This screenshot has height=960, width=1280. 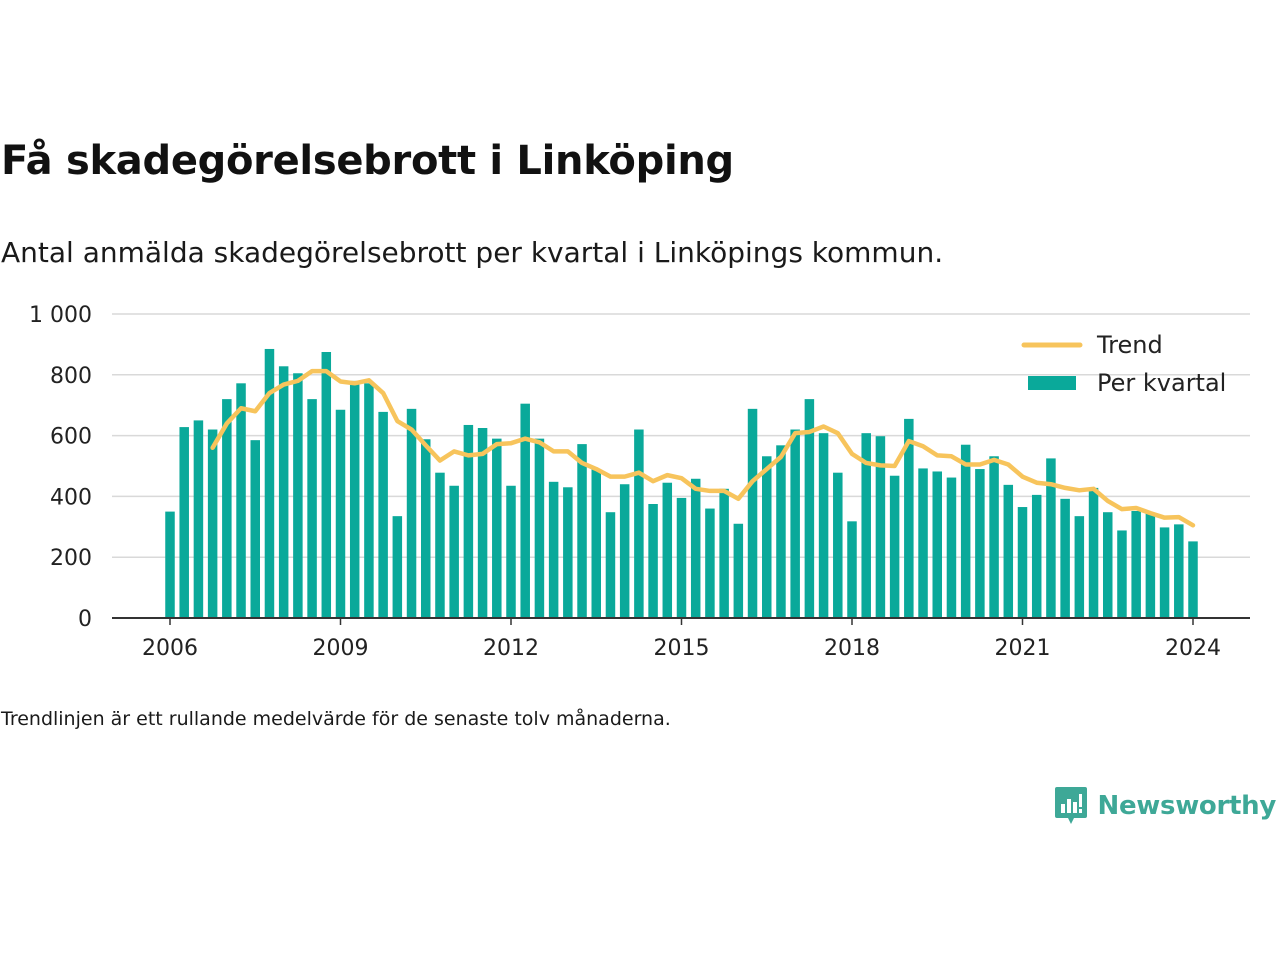 I want to click on x-tick-label: 2024, so click(x=1193, y=648).